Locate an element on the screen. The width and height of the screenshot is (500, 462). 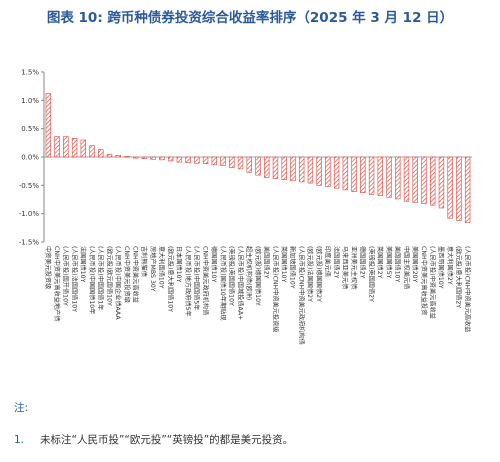
x-tick-label: 美国国债2Y is located at coordinates (267, 262).